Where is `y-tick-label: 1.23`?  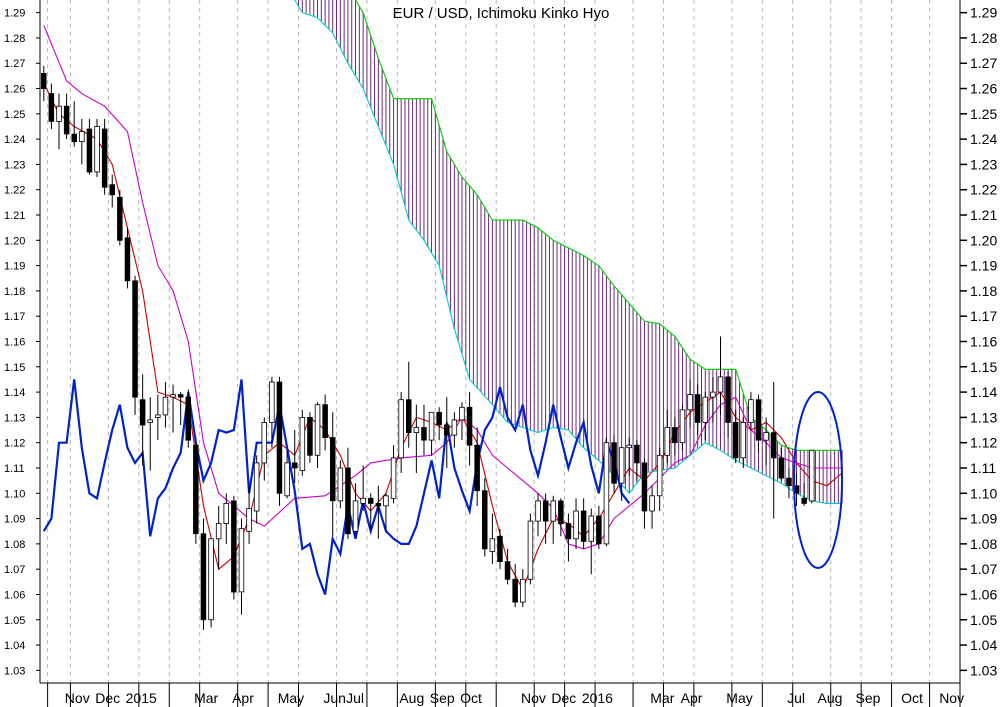
y-tick-label: 1.23 is located at coordinates (14, 165).